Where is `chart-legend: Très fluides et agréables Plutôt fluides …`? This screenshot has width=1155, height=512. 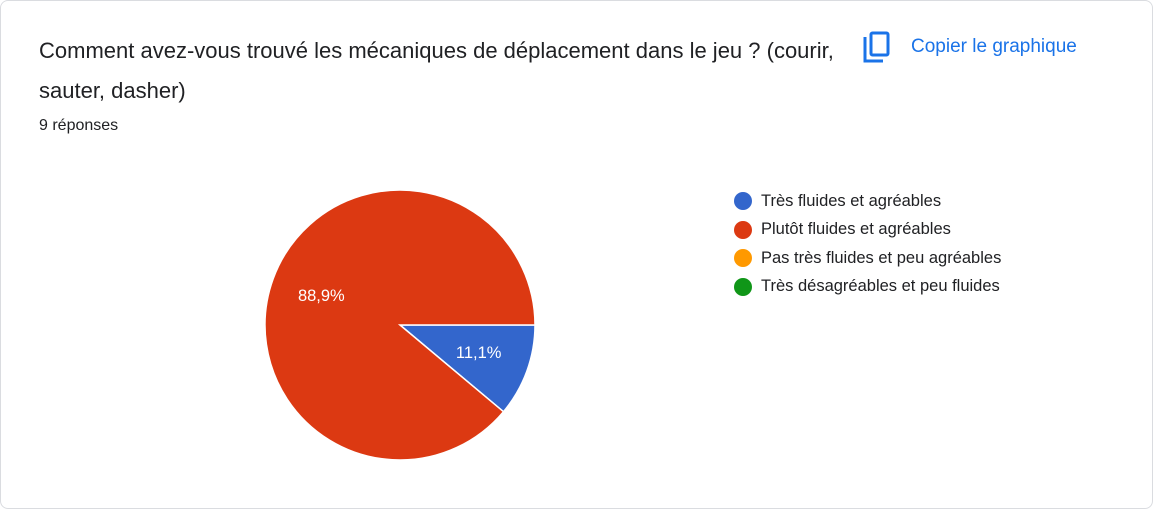
chart-legend: Très fluides et agréables Plutôt fluides … is located at coordinates (867, 244).